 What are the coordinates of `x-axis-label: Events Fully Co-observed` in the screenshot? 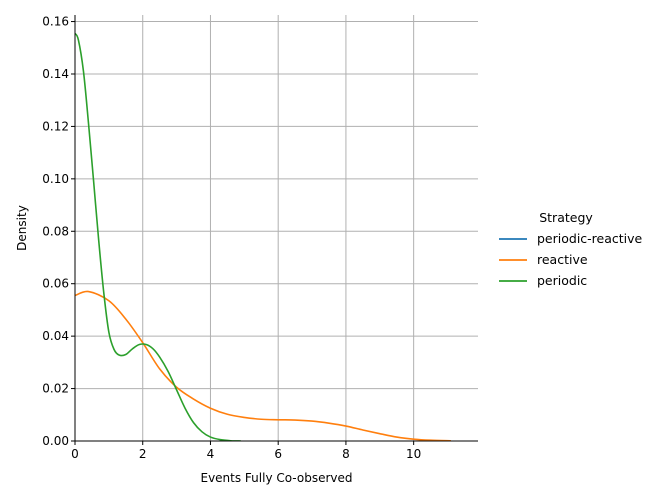 It's located at (276, 478).